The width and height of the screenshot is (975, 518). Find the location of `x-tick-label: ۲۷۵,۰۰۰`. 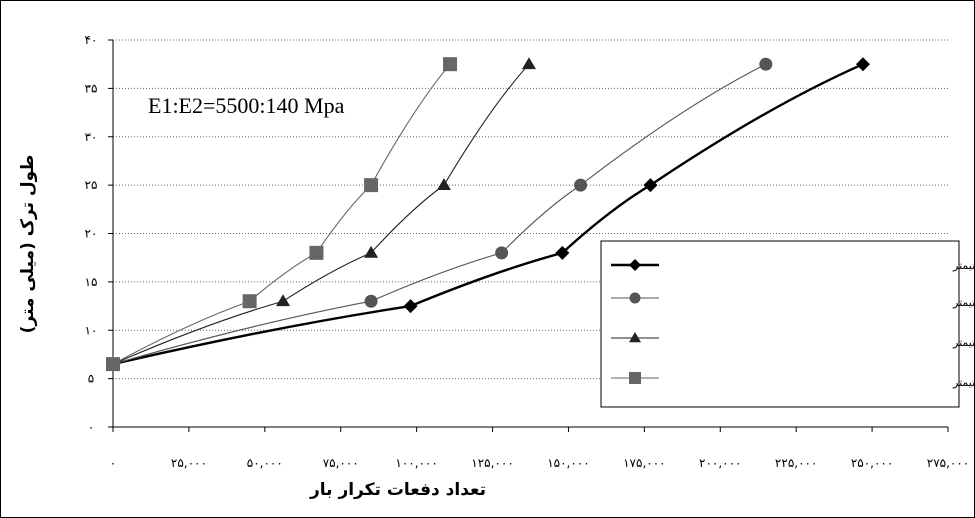

x-tick-label: ۲۷۵,۰۰۰ is located at coordinates (948, 463).